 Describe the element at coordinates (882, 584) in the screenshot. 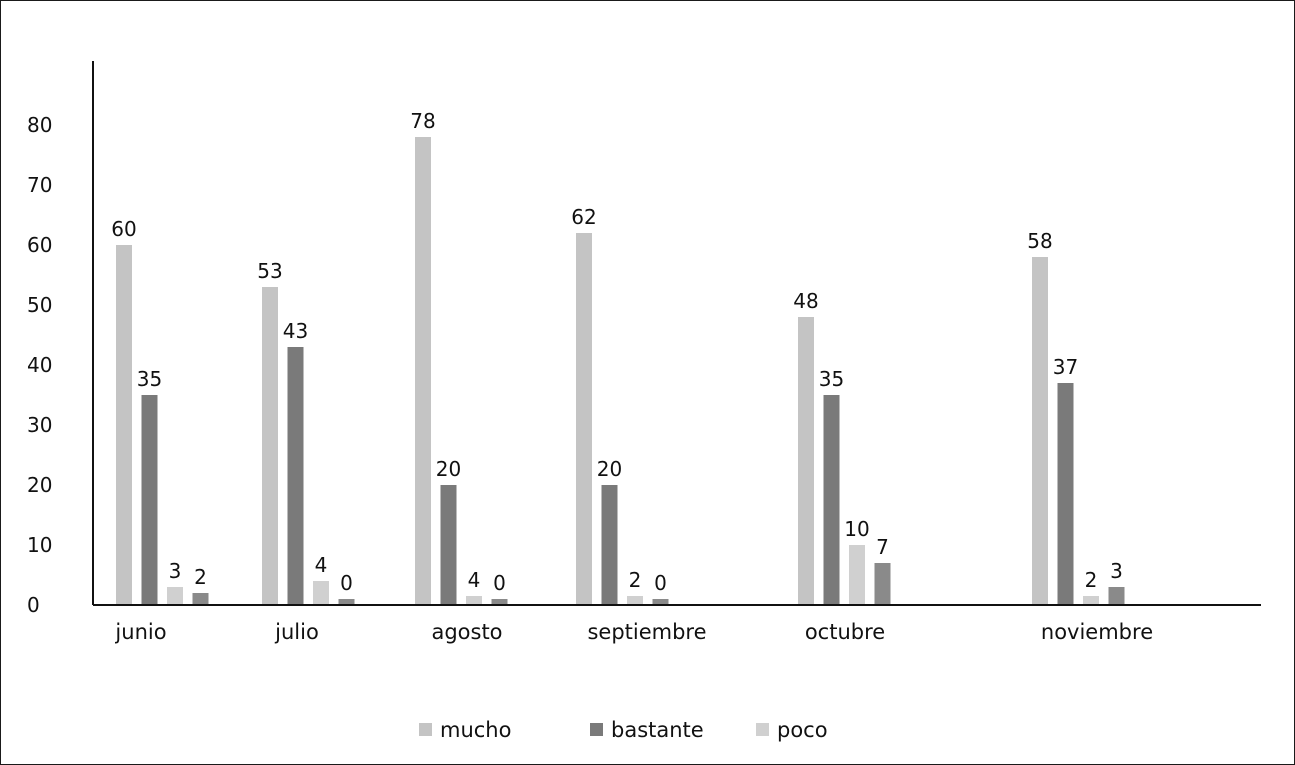

I see `bar-series-4-octubre` at that location.